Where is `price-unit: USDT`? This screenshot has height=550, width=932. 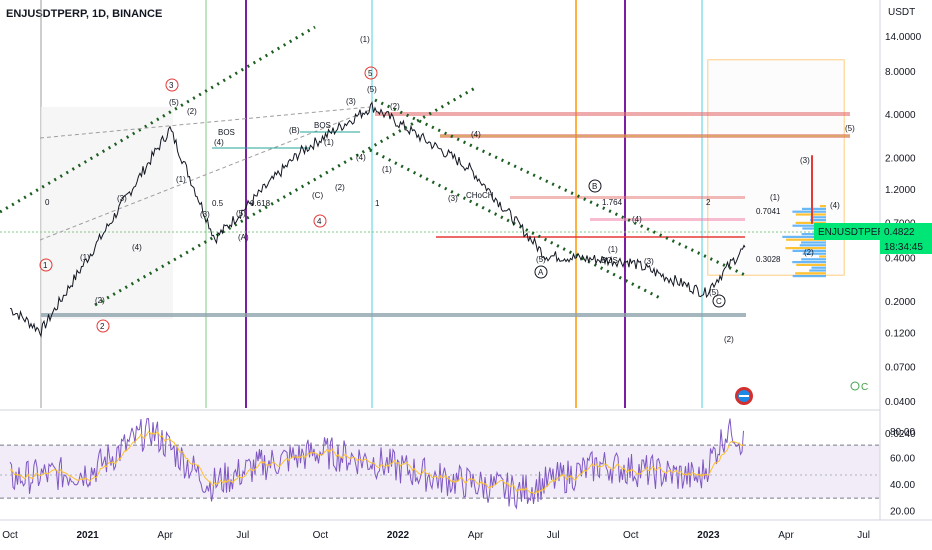
price-unit: USDT is located at coordinates (901, 12).